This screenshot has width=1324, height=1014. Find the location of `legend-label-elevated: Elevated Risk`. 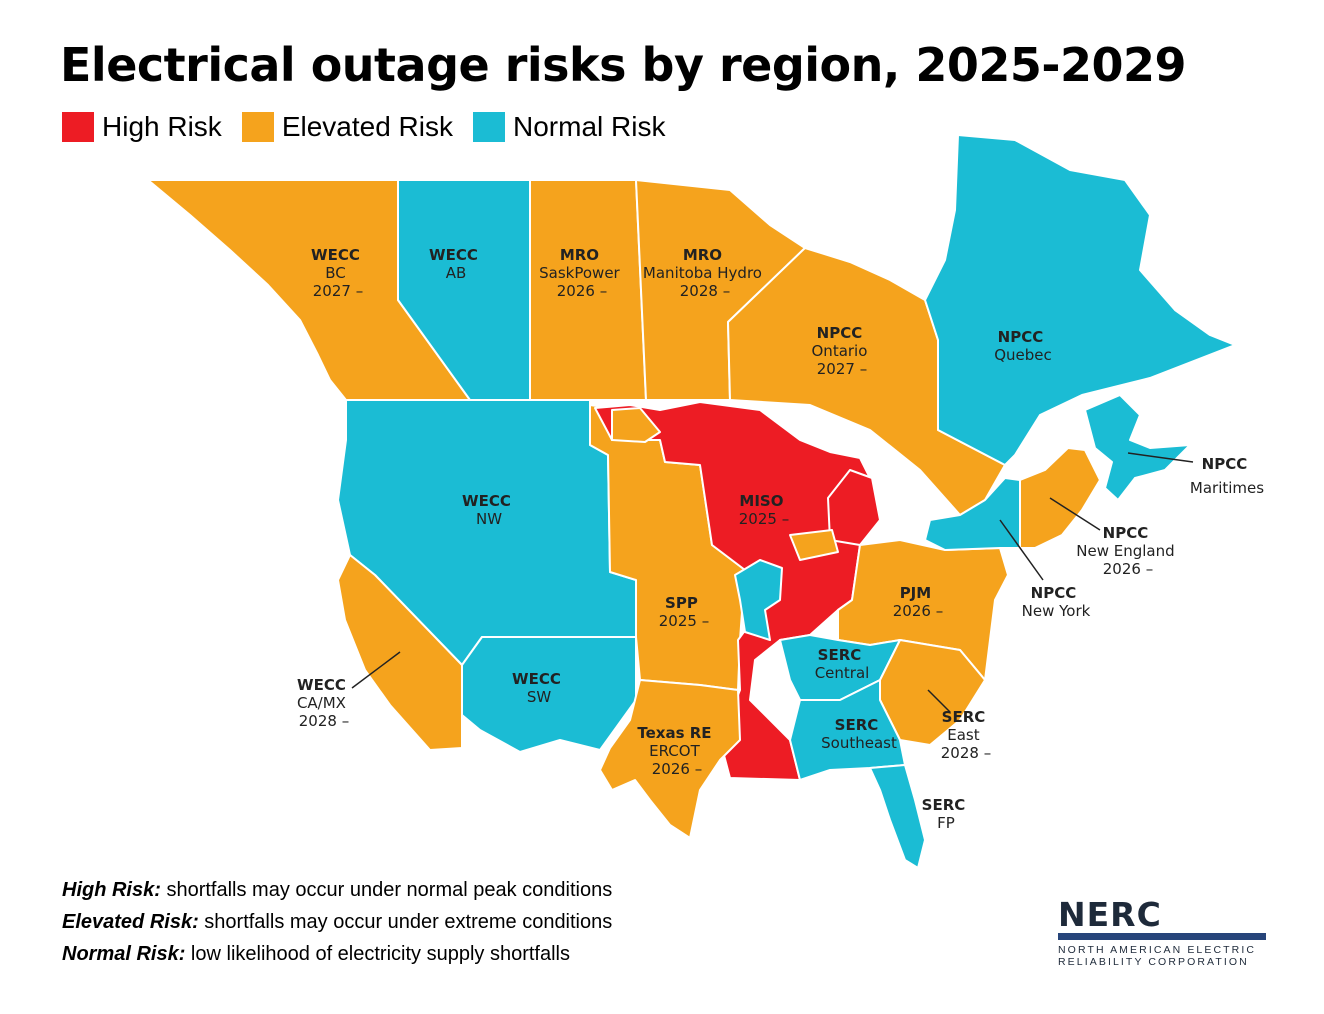

legend-label-elevated: Elevated Risk is located at coordinates (367, 126).